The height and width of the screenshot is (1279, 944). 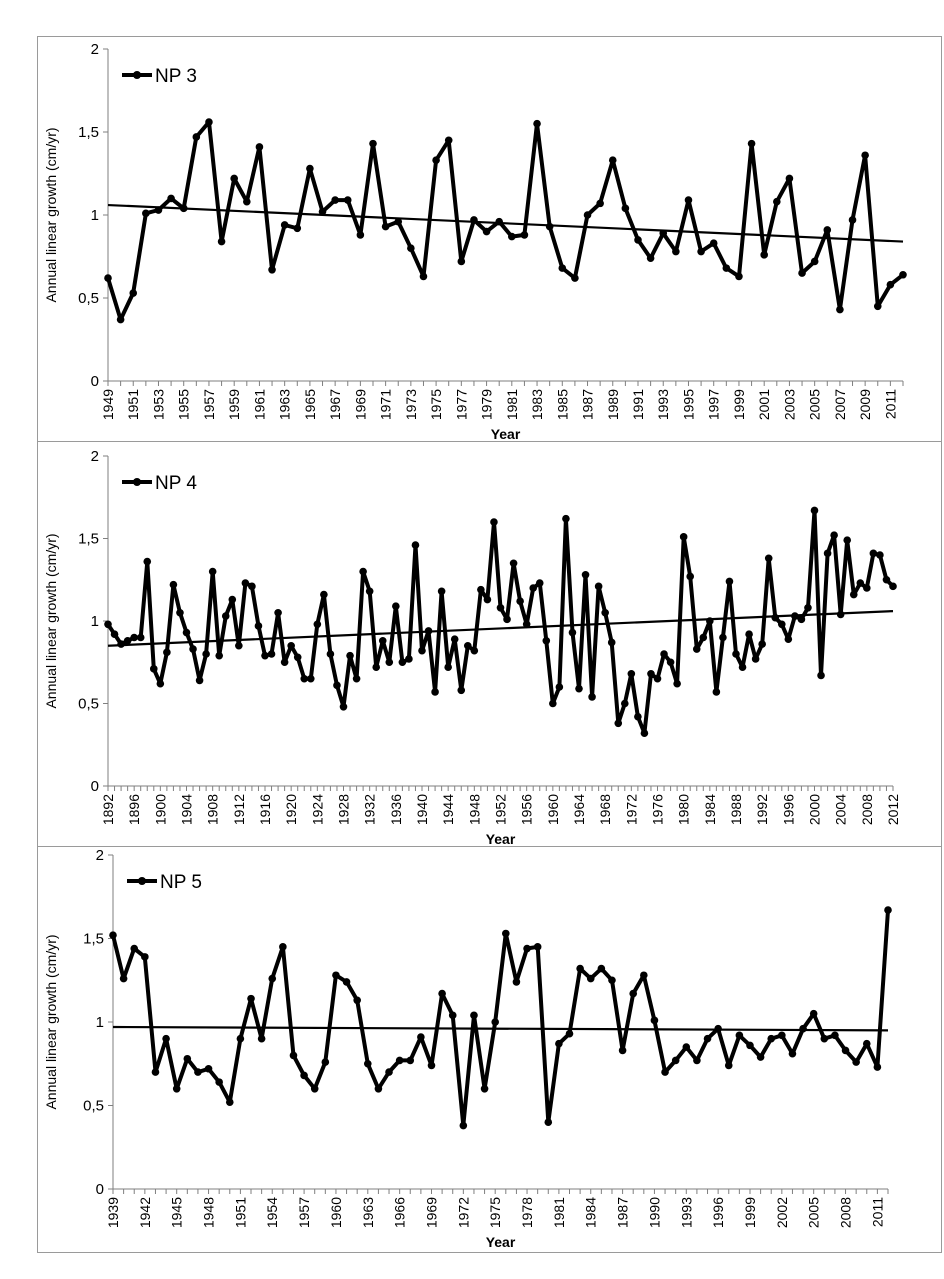 What do you see at coordinates (605, 809) in the screenshot?
I see `x-tick-label: 1968` at bounding box center [605, 809].